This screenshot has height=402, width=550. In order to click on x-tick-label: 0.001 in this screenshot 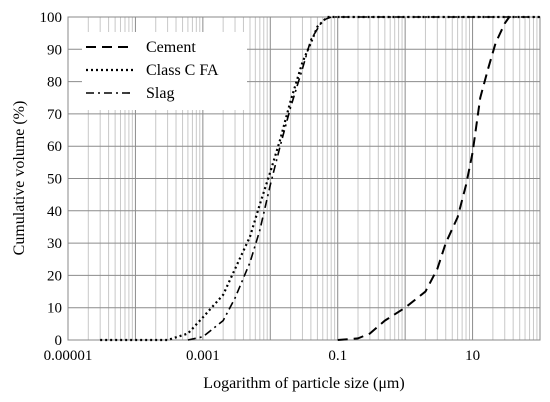, I will do `click(203, 356)`.